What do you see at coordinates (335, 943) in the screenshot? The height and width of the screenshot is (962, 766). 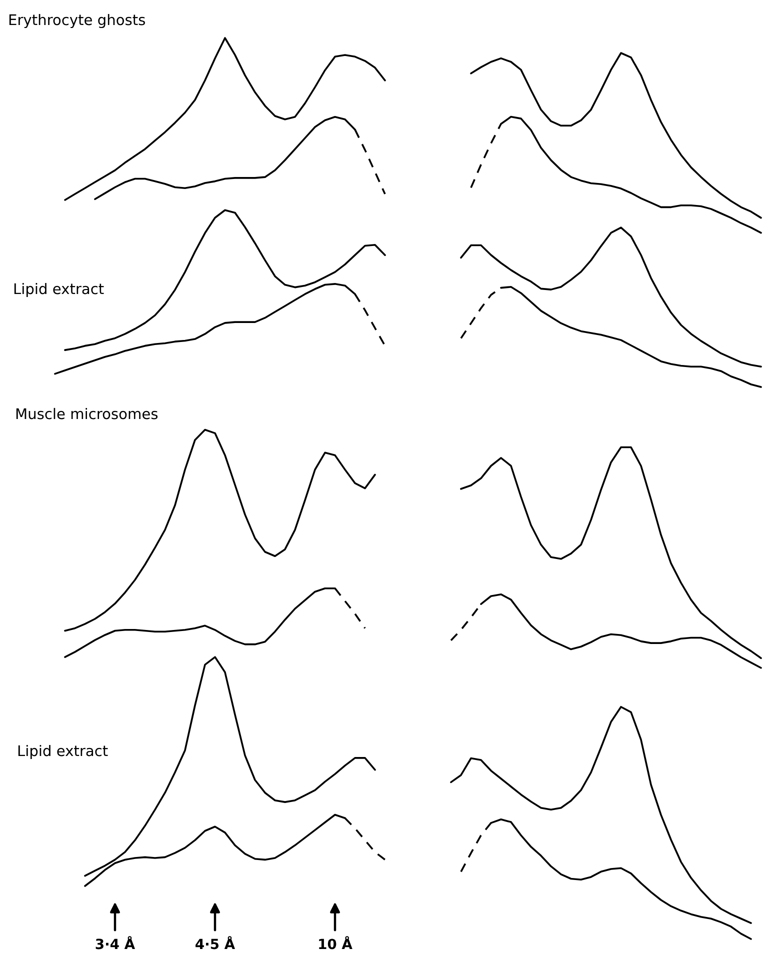 I see `x-tick-label: 10 Å` at bounding box center [335, 943].